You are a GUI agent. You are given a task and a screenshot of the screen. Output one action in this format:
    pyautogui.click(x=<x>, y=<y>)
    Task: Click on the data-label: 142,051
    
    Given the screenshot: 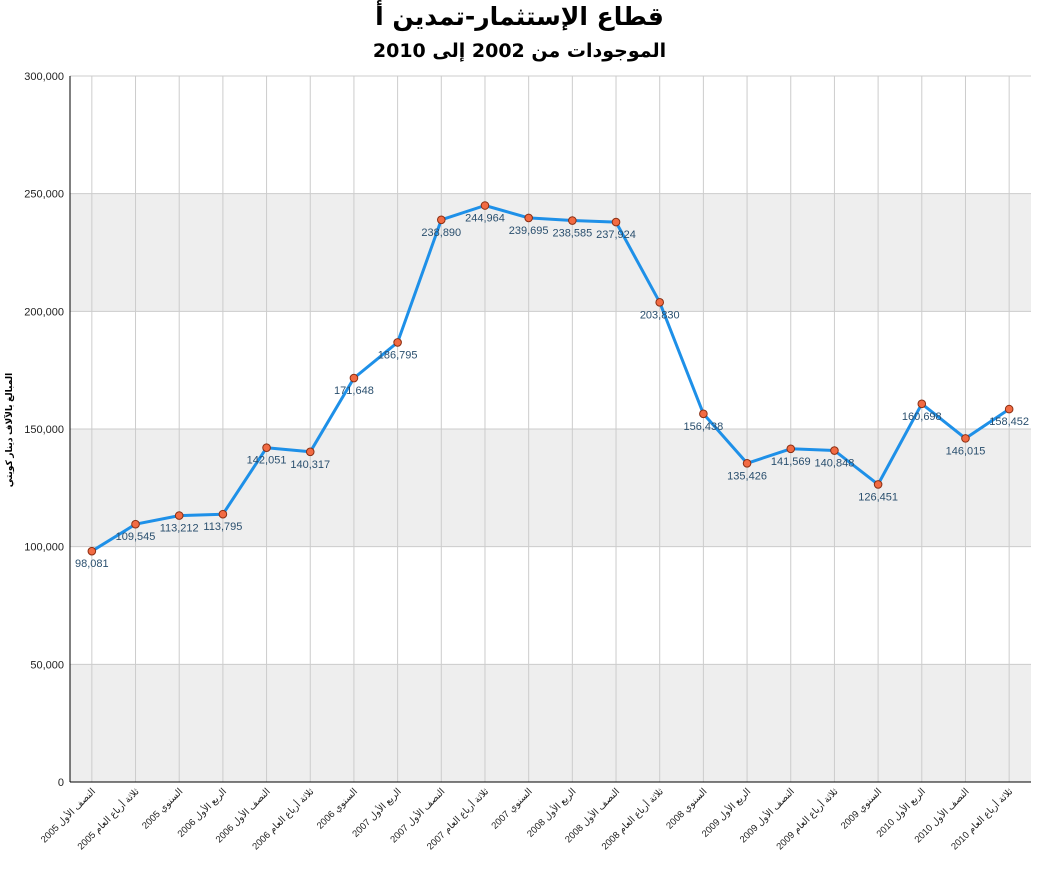 What is the action you would take?
    pyautogui.click(x=267, y=461)
    